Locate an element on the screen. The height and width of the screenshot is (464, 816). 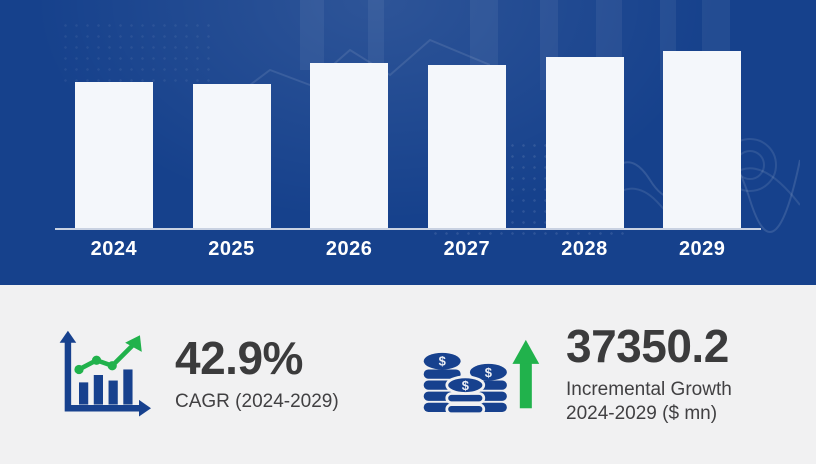
cagr-value: 42.9% is located at coordinates (239, 358).